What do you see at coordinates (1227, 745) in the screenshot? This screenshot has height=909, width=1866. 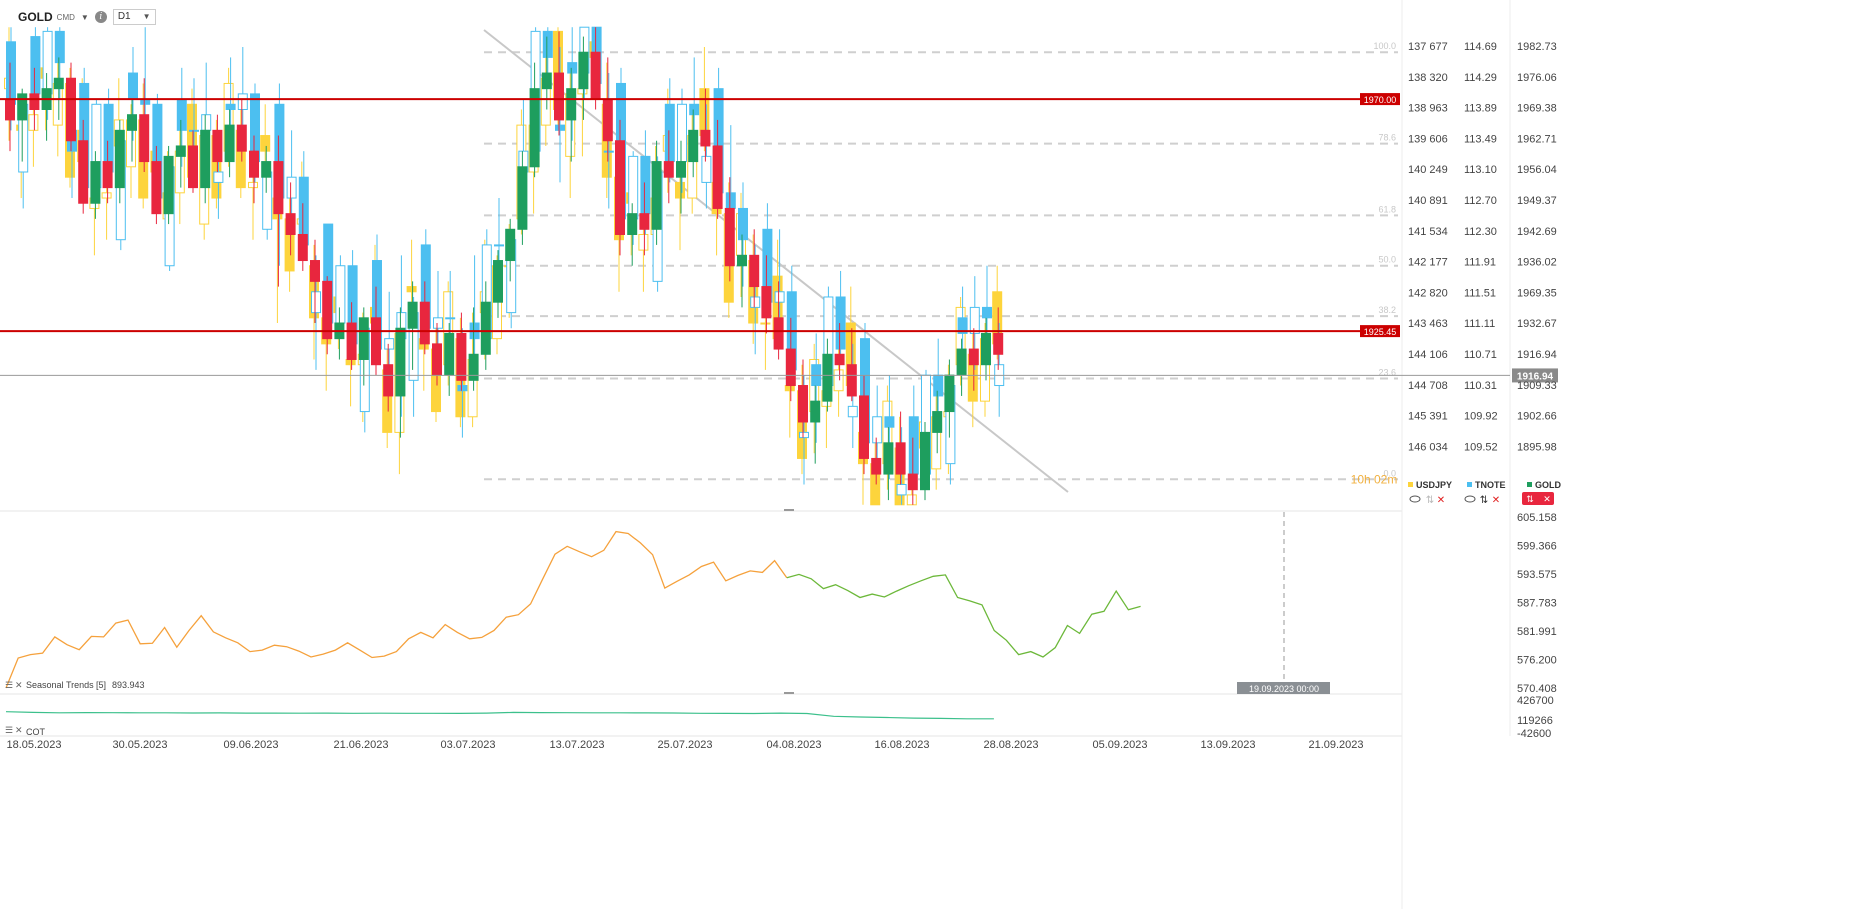 I see `x-axis-date-label: 13.09.2023` at bounding box center [1227, 745].